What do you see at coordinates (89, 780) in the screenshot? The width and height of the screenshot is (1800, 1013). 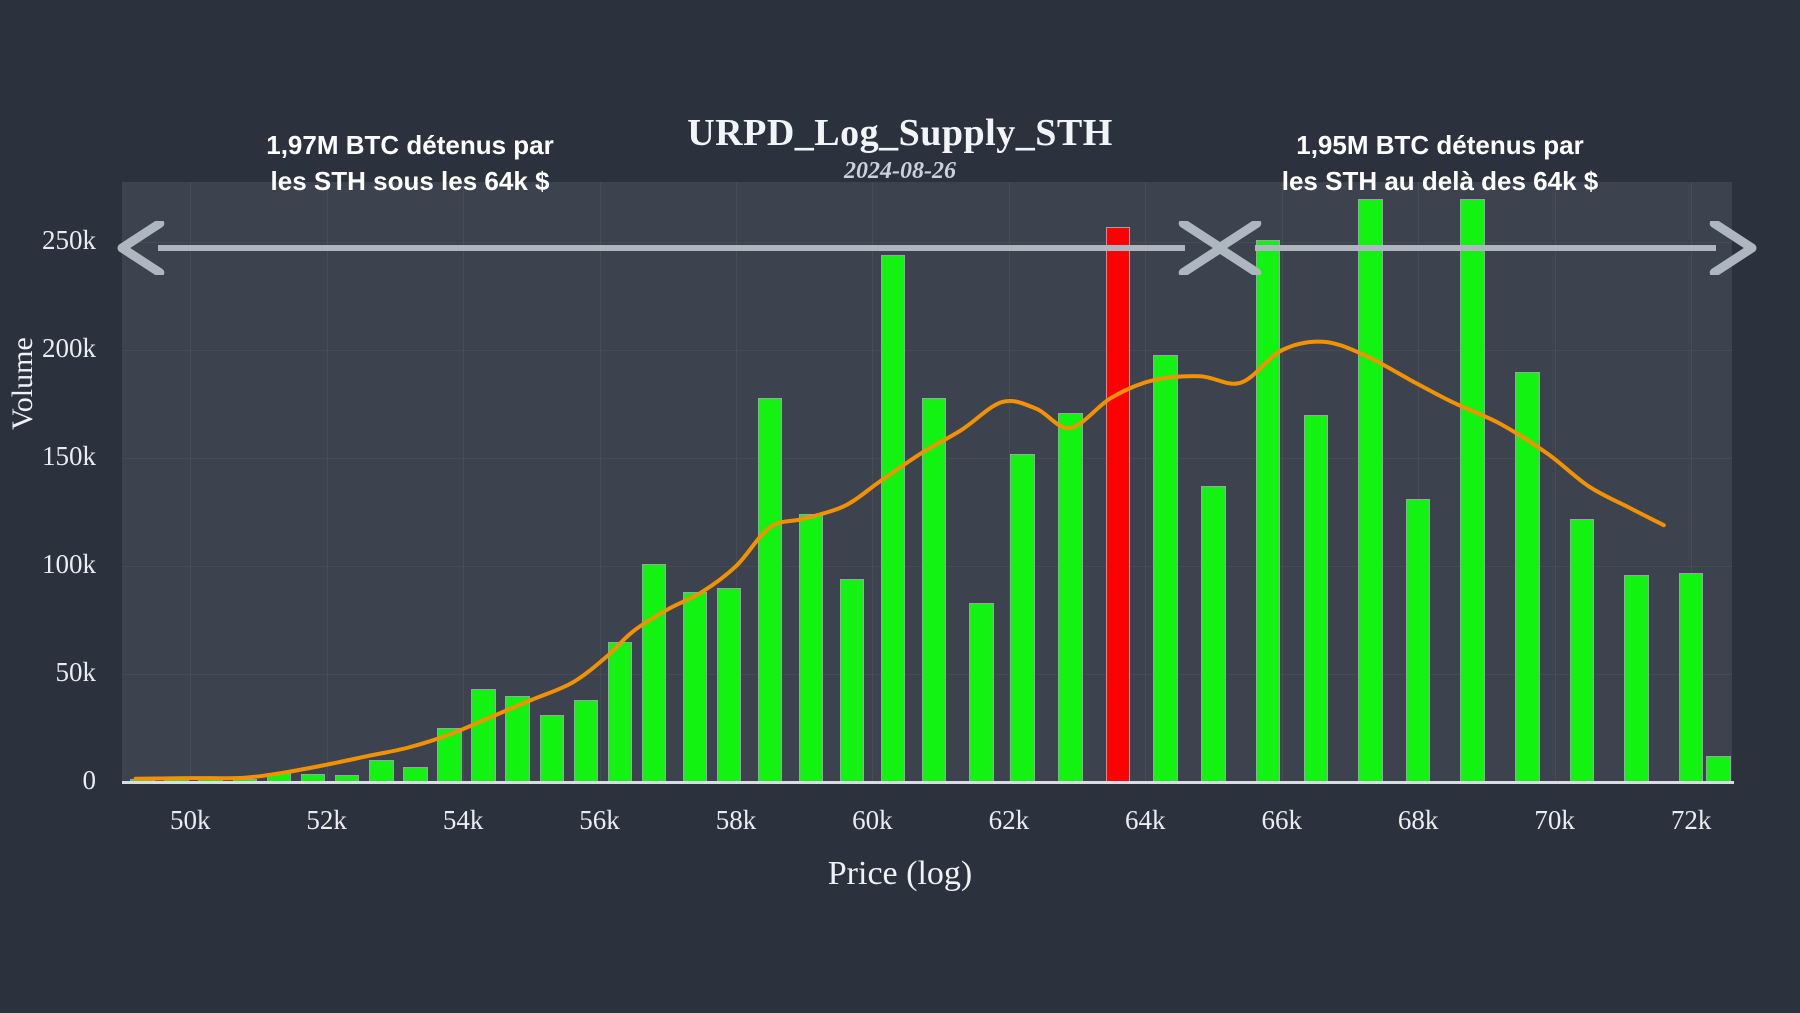 I see `y-axis-tick-label: 0` at bounding box center [89, 780].